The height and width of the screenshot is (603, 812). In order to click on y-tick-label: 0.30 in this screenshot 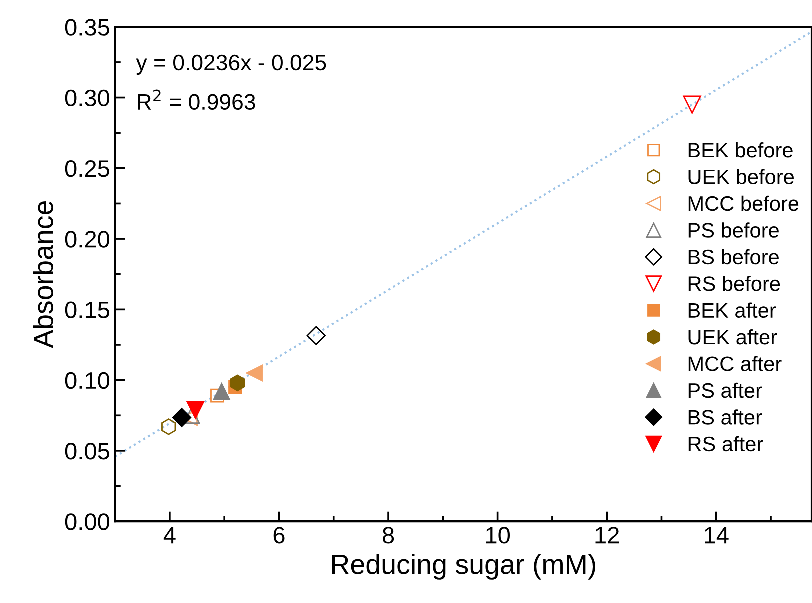, I will do `click(87, 98)`.